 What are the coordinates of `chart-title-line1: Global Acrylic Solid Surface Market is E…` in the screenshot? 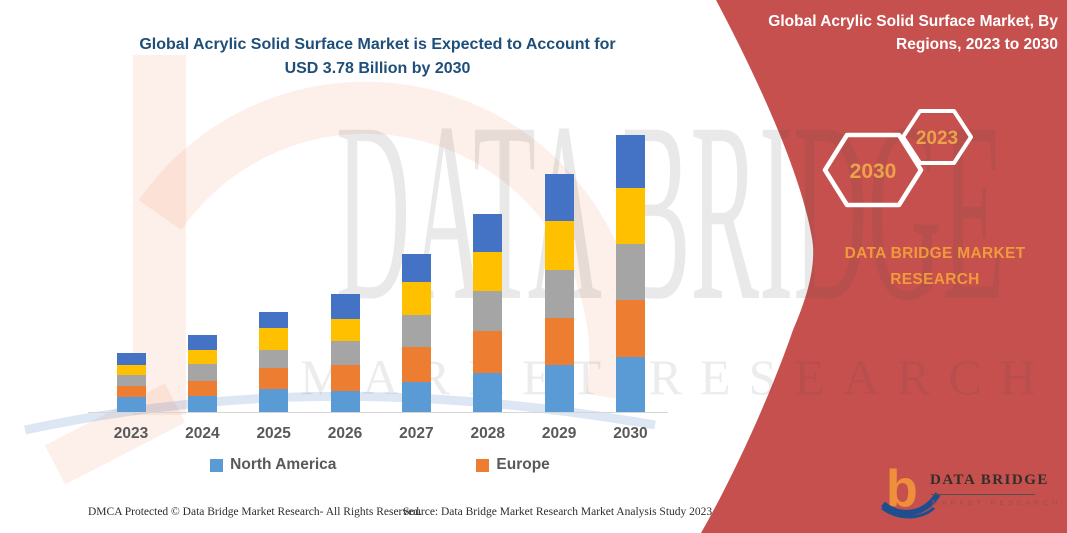 It's located at (377, 44).